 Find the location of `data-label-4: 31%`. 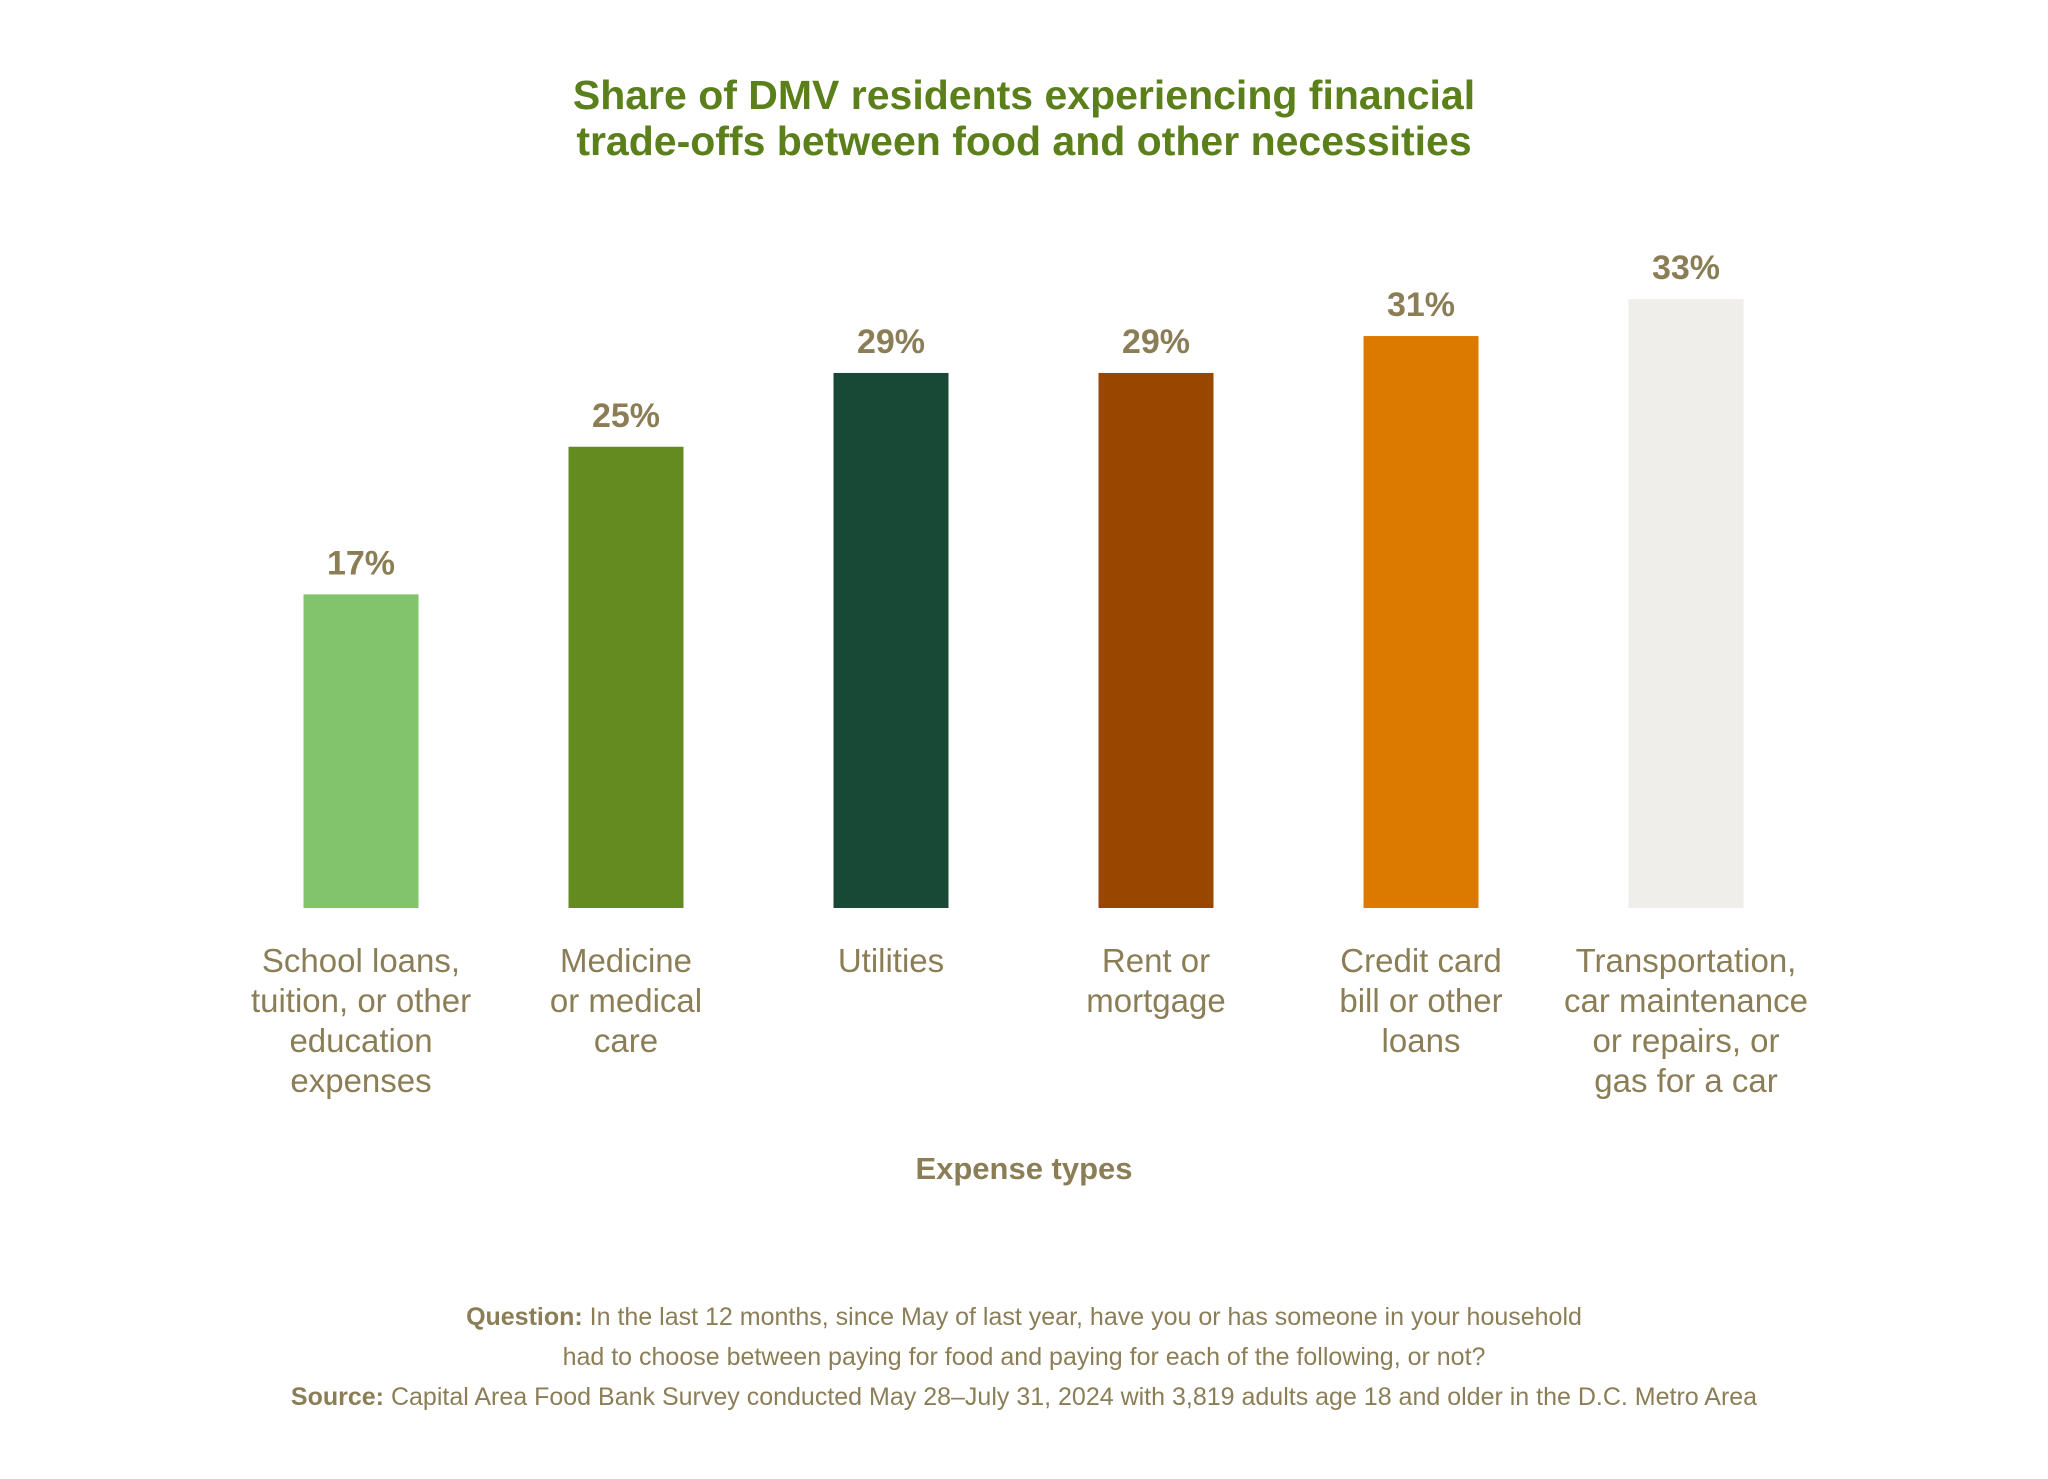

data-label-4: 31% is located at coordinates (1421, 305).